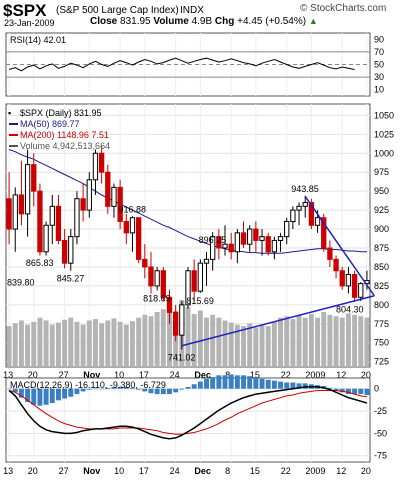  Describe the element at coordinates (255, 471) in the screenshot. I see `macd-x-label: 15` at that location.